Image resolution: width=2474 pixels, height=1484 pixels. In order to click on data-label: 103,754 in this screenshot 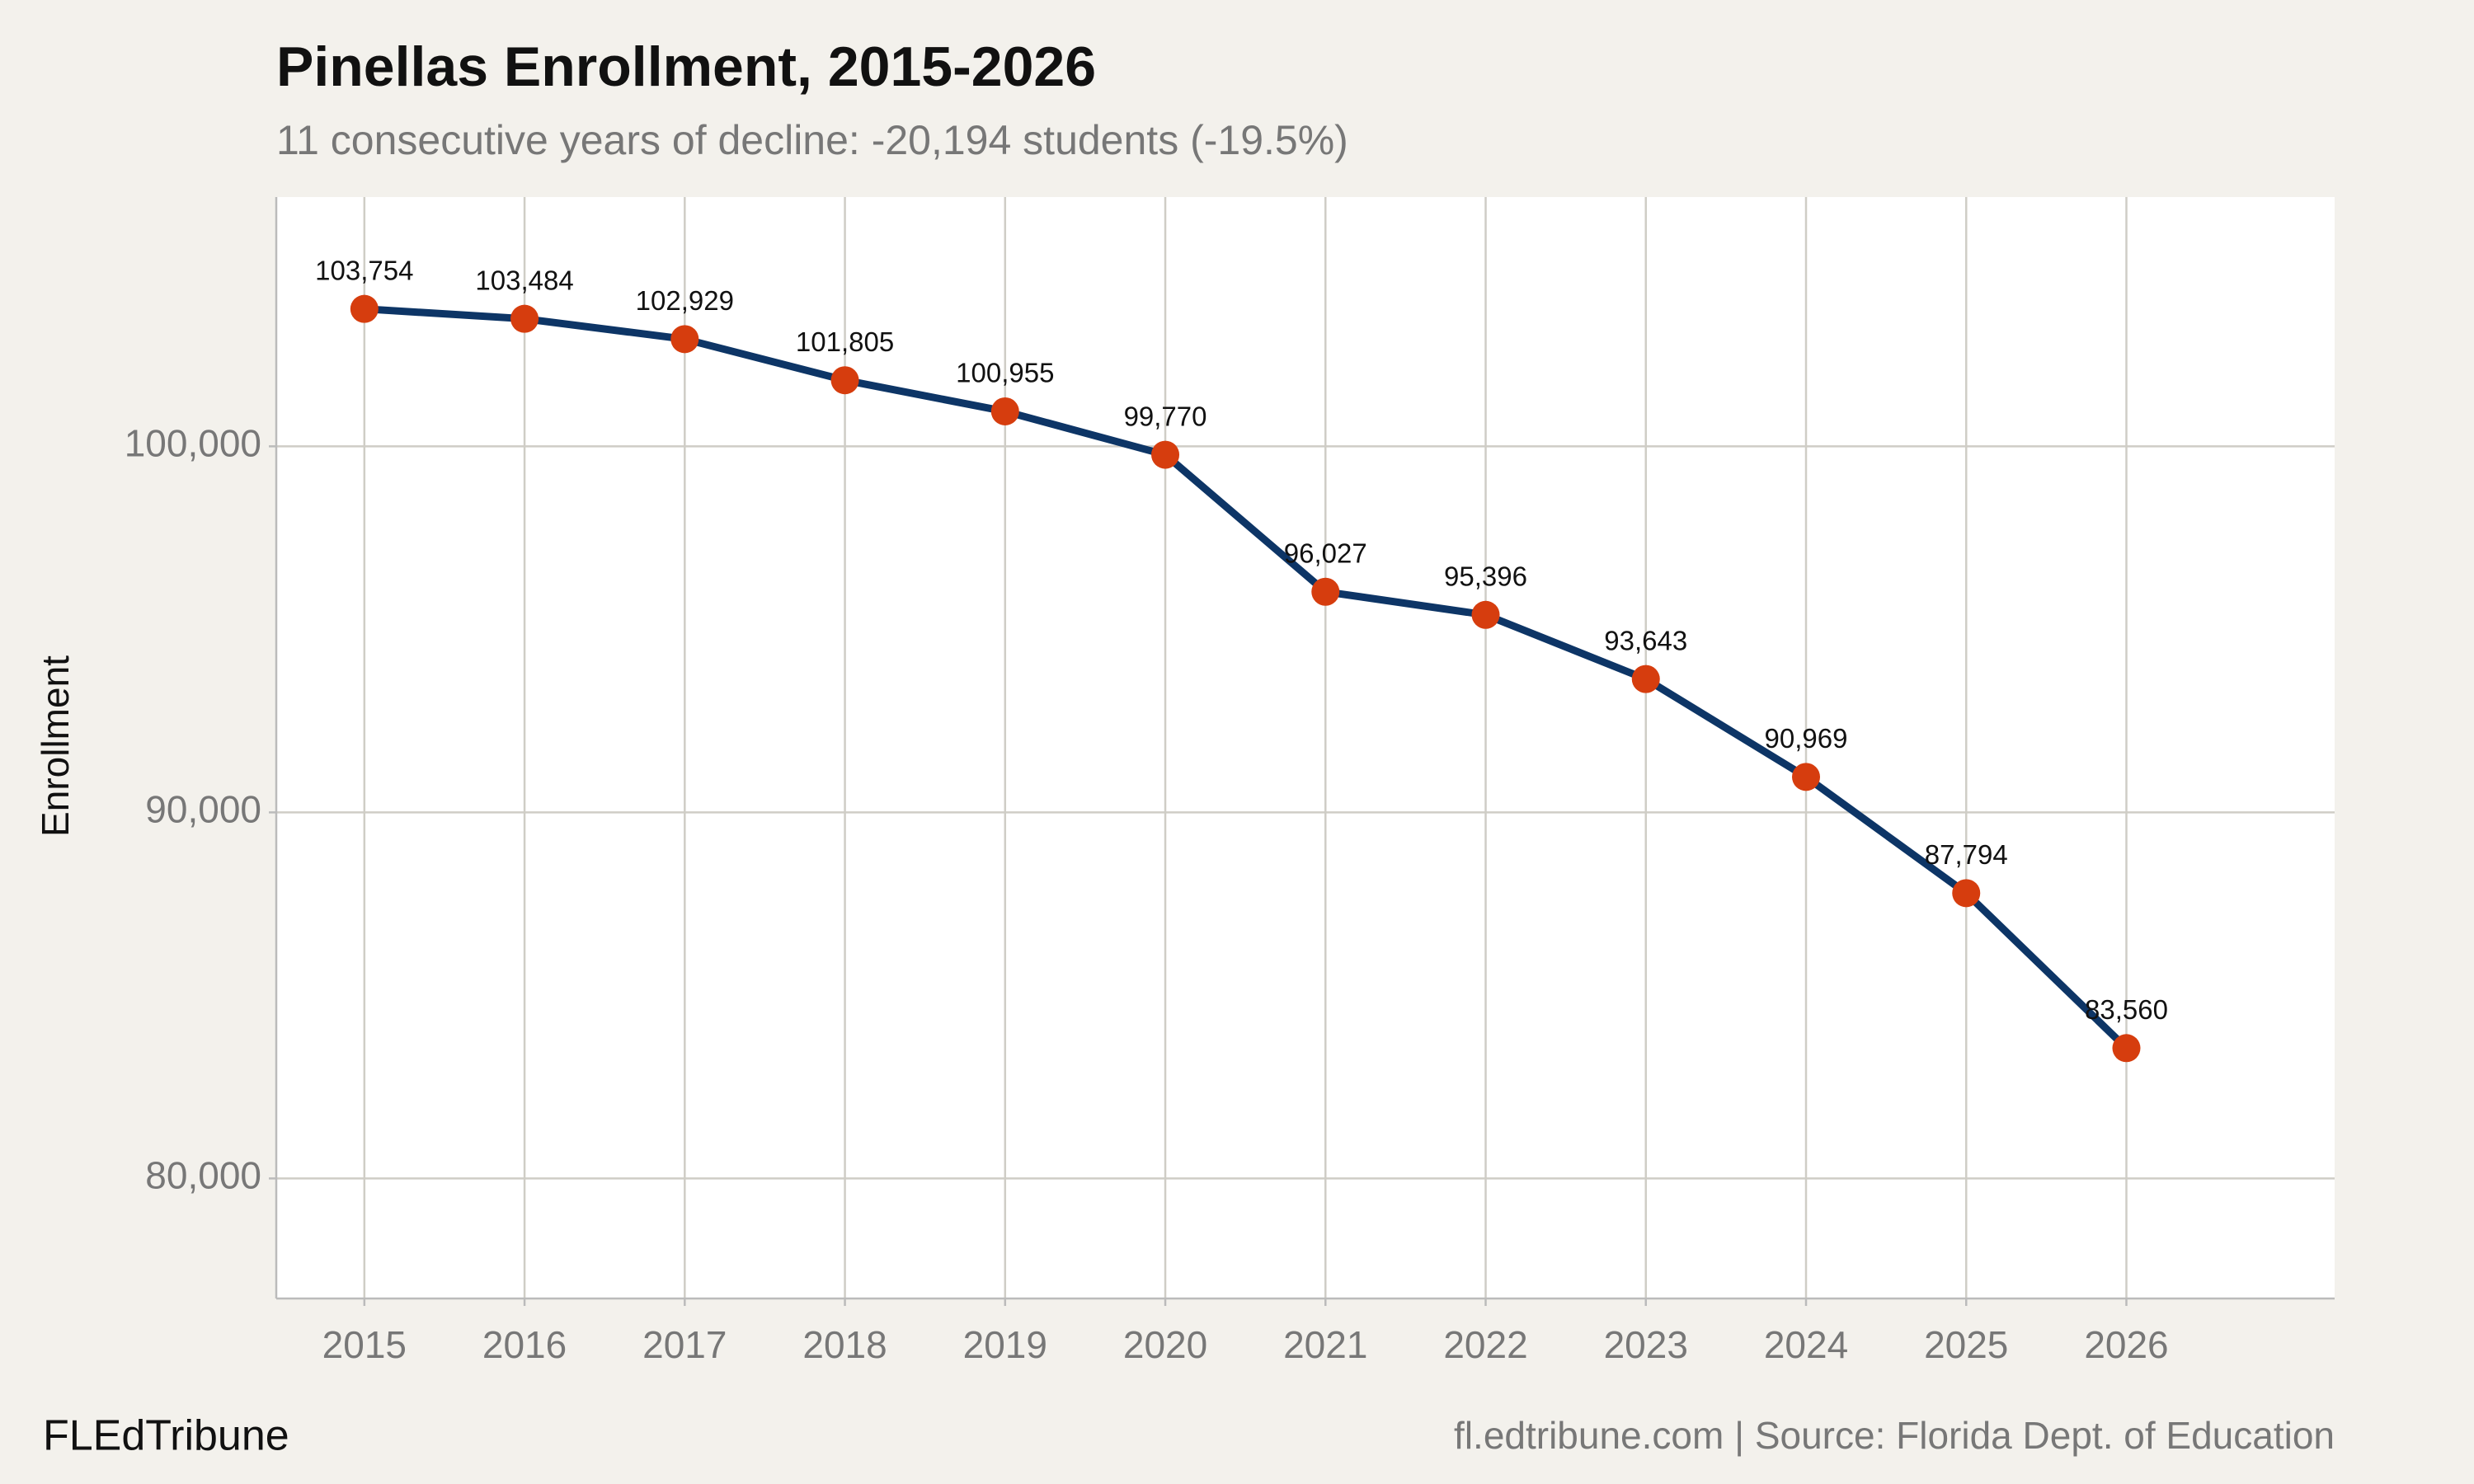, I will do `click(364, 270)`.